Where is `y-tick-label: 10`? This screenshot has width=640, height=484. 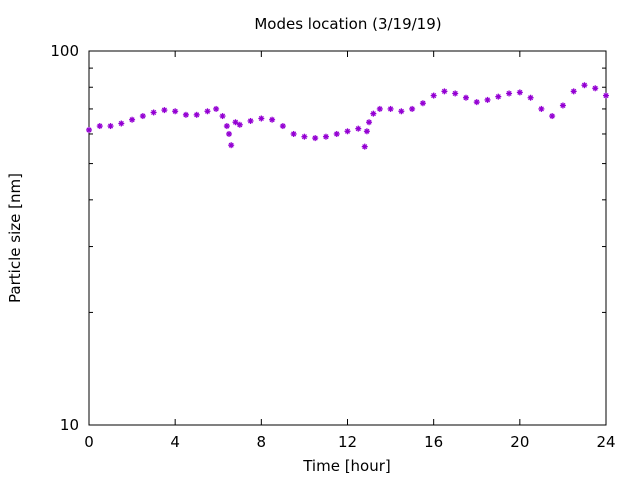
y-tick-label: 10 is located at coordinates (69, 425).